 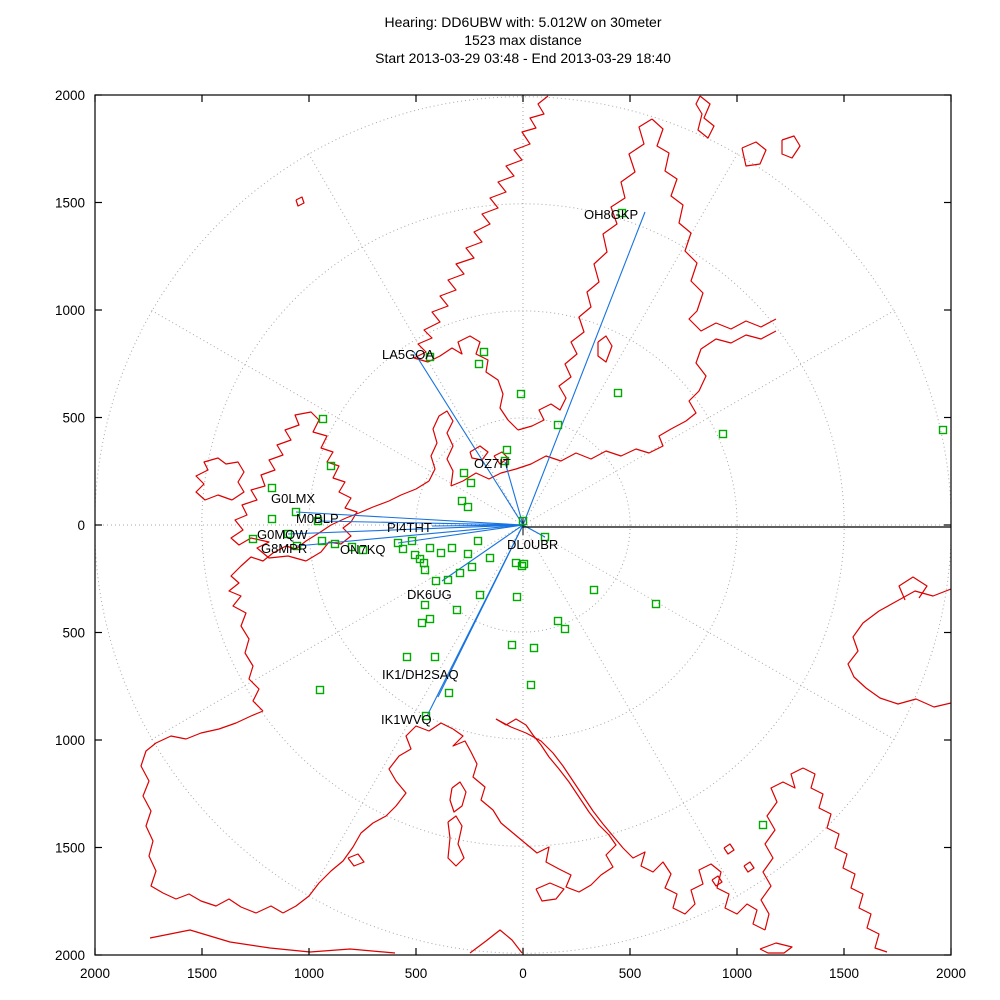 What do you see at coordinates (284, 548) in the screenshot?
I see `station-label-G8MPR: G8MPR` at bounding box center [284, 548].